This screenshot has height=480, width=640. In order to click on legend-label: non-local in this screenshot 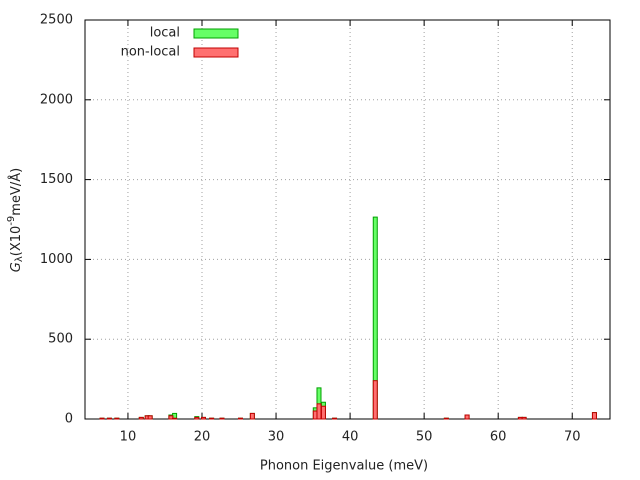, I will do `click(150, 52)`.